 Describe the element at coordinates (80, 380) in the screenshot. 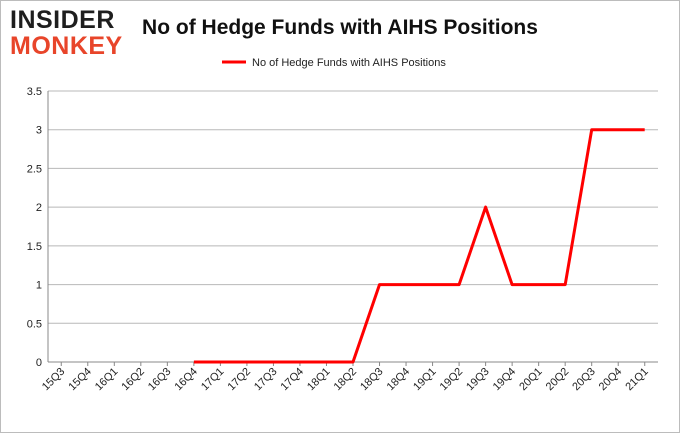

I see `x-tick-label: 15Q4` at that location.